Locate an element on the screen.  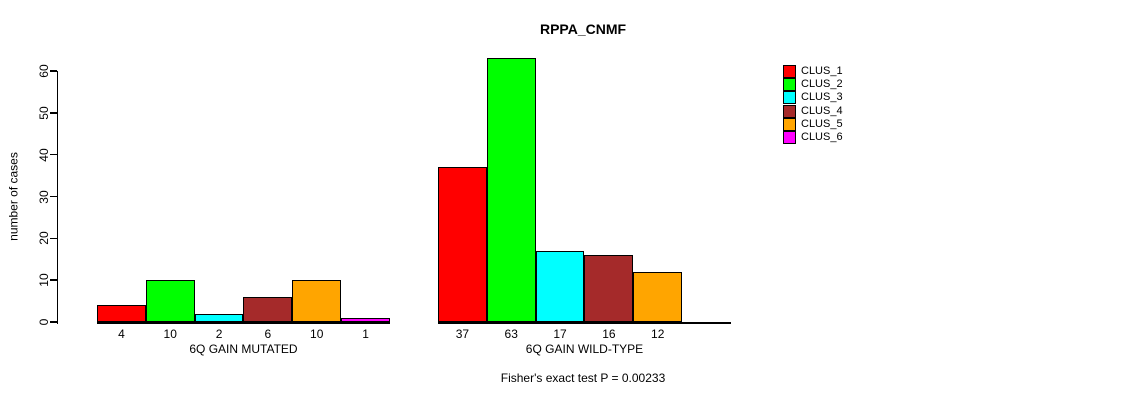
y-axis-tick-label: 0 is located at coordinates (44, 322).